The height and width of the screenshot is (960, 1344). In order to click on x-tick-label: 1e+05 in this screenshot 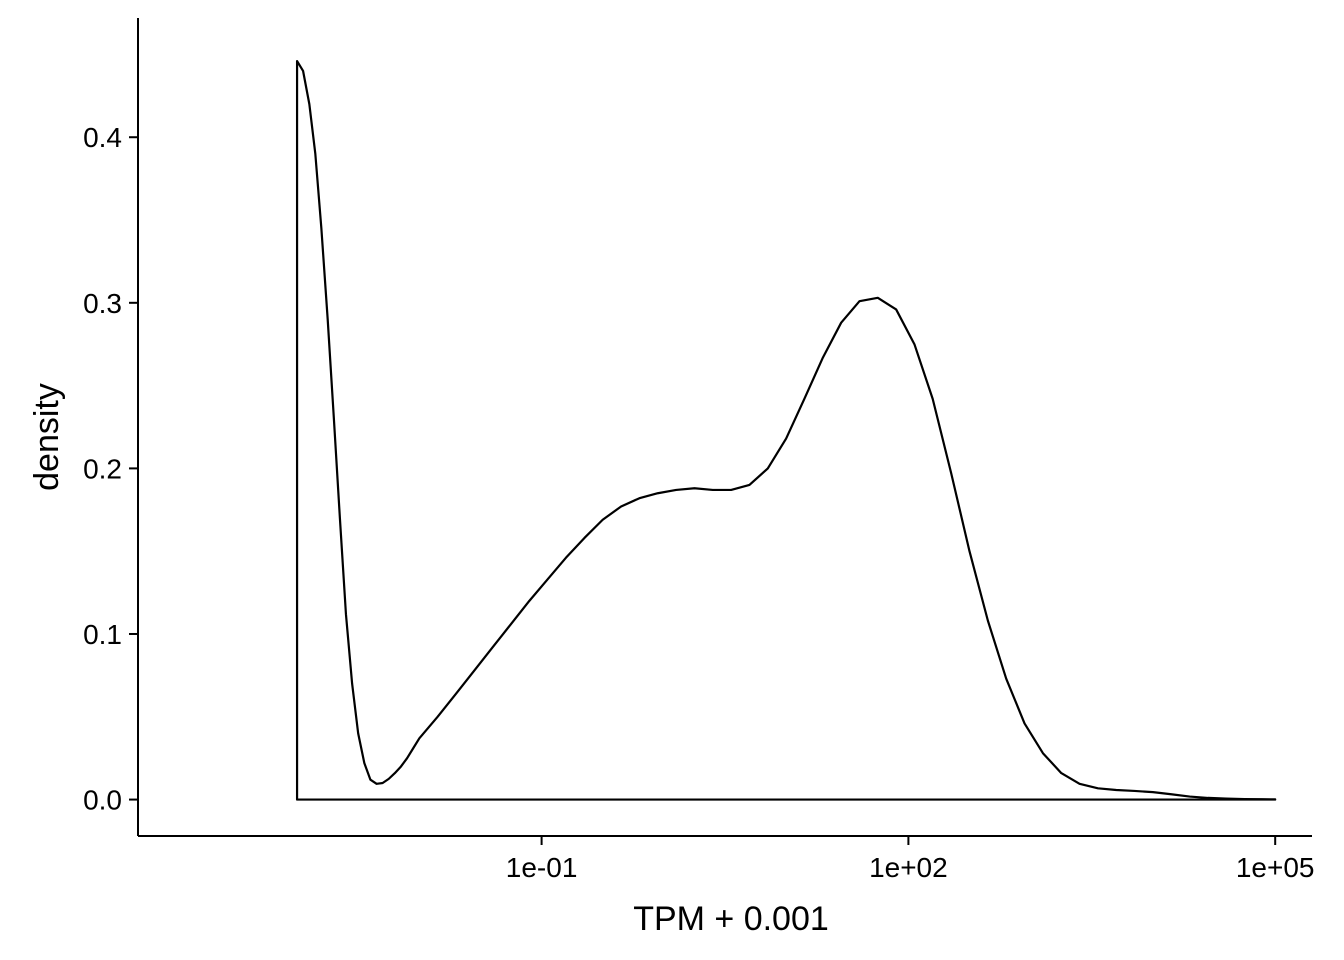, I will do `click(1275, 867)`.